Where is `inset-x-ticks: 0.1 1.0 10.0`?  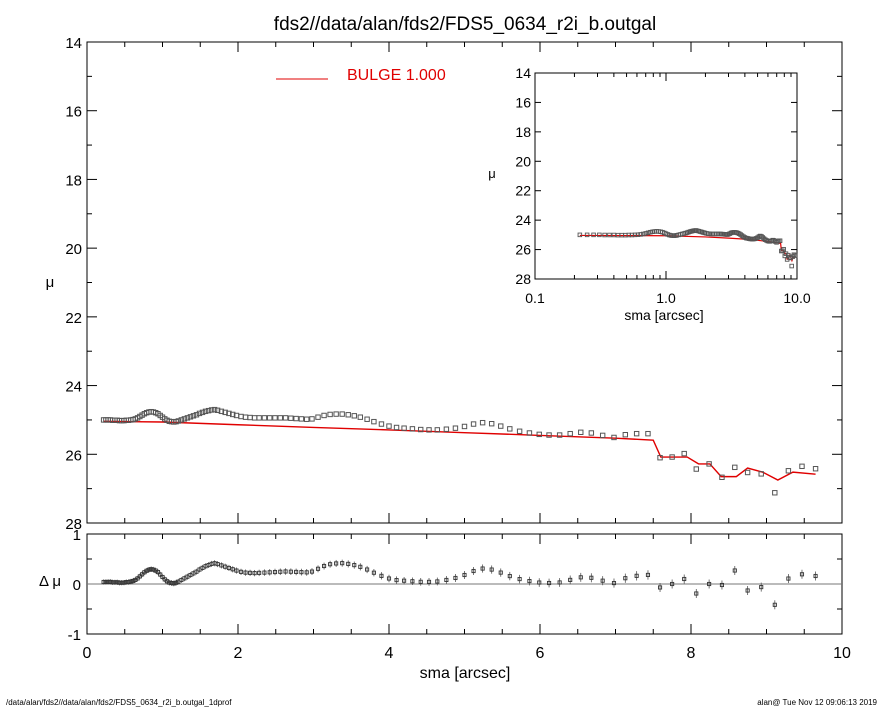
inset-x-ticks: 0.1 1.0 10.0 is located at coordinates (668, 189).